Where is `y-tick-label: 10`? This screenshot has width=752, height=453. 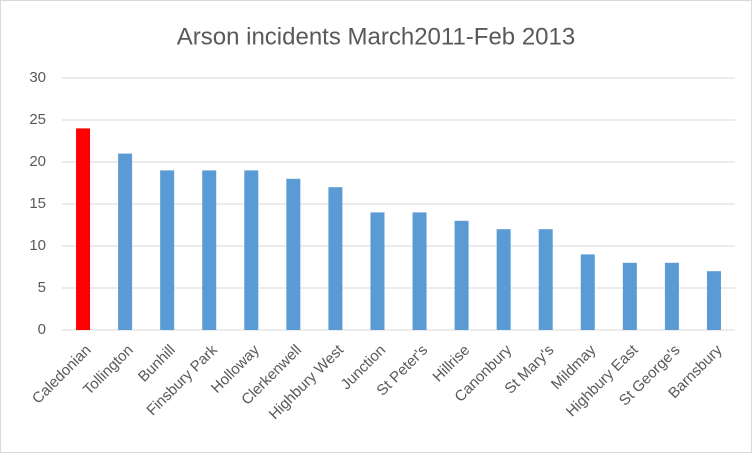 y-tick-label: 10 is located at coordinates (37, 245).